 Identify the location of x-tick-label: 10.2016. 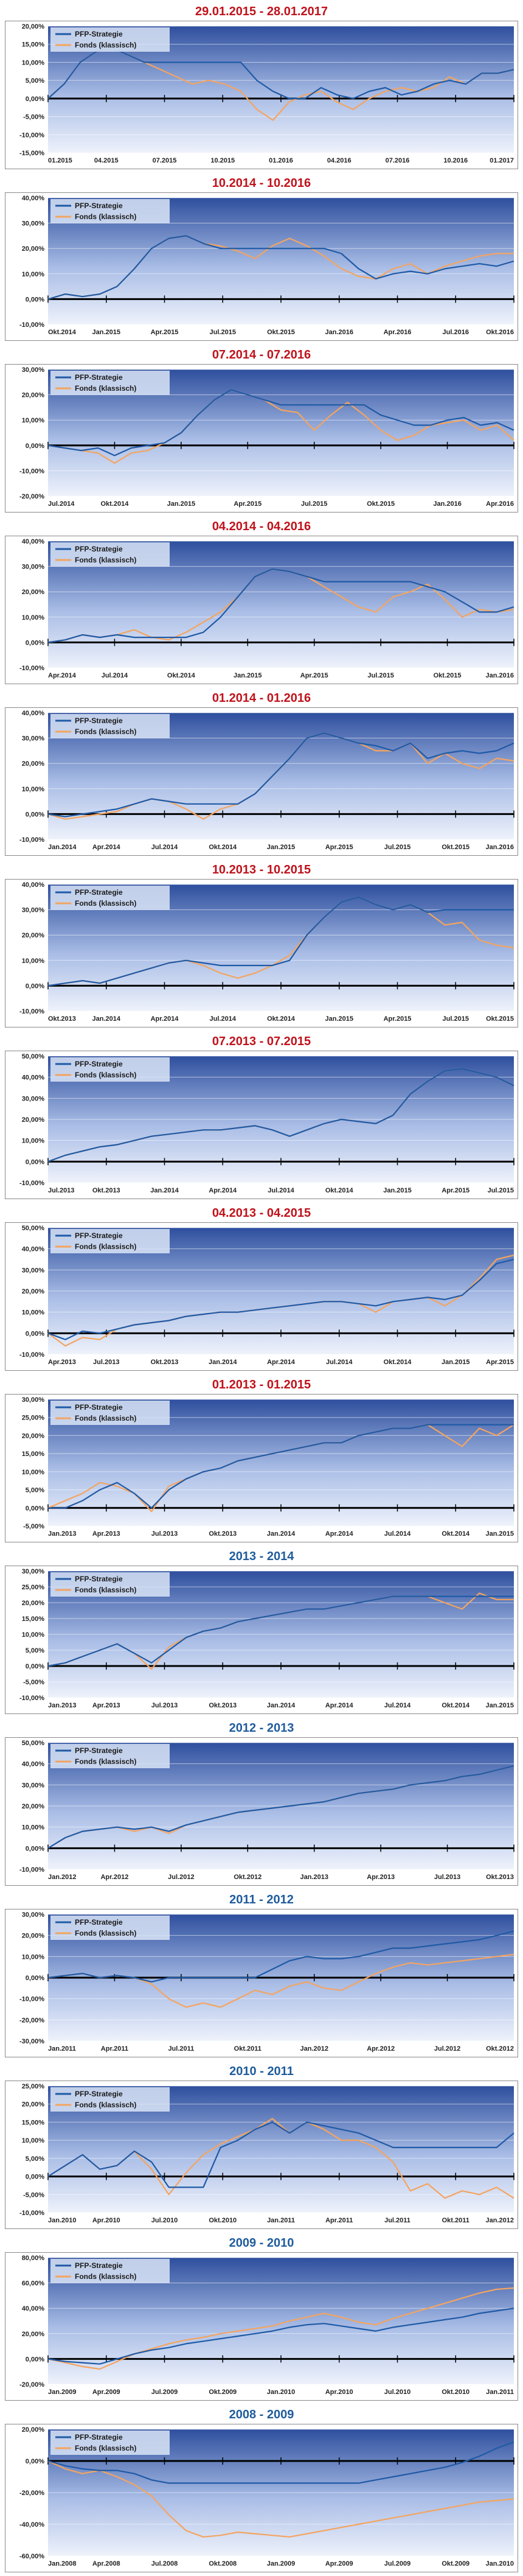
(456, 161).